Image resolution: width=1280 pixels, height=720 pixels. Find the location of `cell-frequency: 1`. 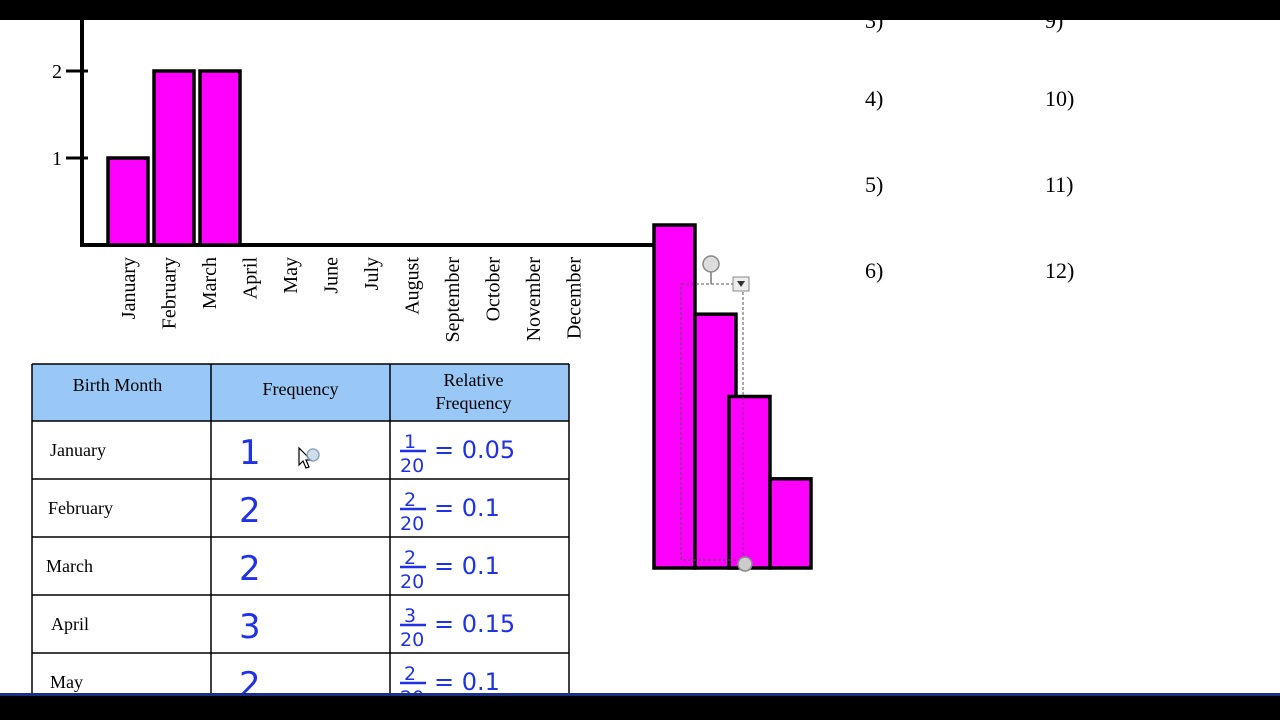

cell-frequency: 1 is located at coordinates (250, 453).